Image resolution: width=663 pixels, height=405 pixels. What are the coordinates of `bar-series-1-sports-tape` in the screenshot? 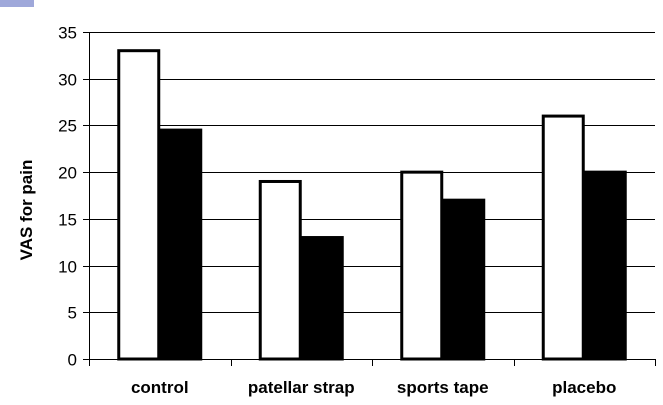 It's located at (422, 265).